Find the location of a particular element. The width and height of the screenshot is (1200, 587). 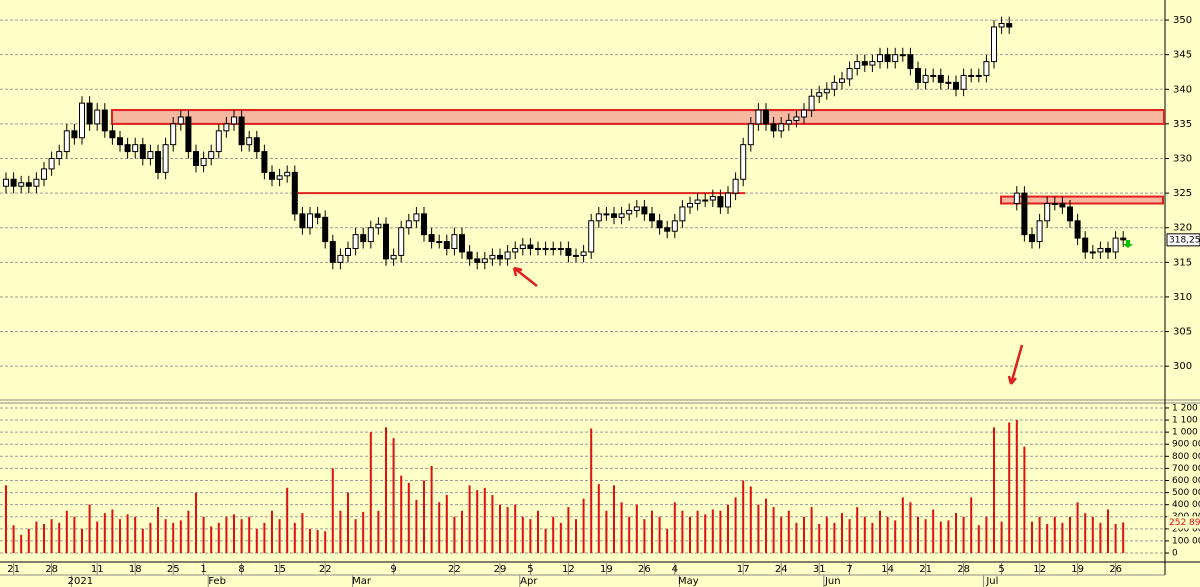

y-tick-label: 345 is located at coordinates (1182, 55).